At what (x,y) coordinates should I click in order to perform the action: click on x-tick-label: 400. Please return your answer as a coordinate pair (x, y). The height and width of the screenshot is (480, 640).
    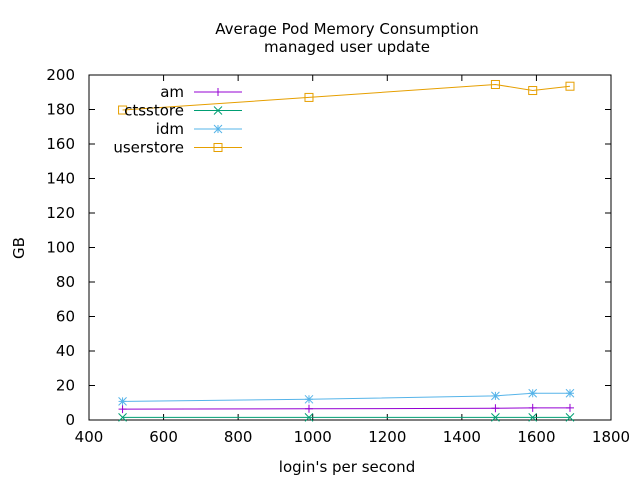
    Looking at the image, I should click on (89, 437).